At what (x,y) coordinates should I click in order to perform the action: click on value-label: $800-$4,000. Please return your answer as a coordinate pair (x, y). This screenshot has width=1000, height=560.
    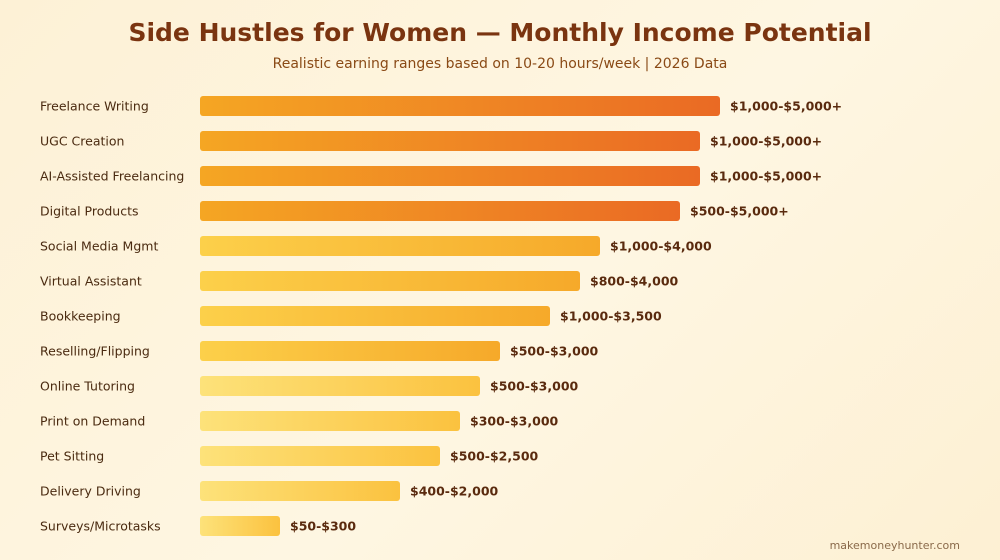
    Looking at the image, I should click on (634, 281).